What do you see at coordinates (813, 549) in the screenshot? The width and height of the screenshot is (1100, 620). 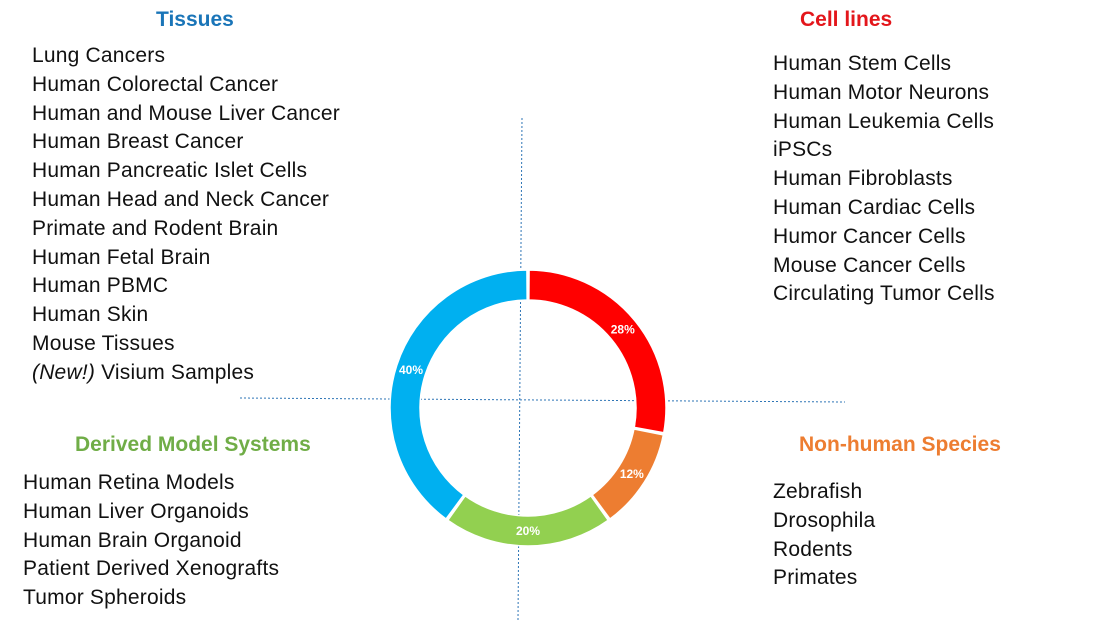 I see `list-item: Rodents` at bounding box center [813, 549].